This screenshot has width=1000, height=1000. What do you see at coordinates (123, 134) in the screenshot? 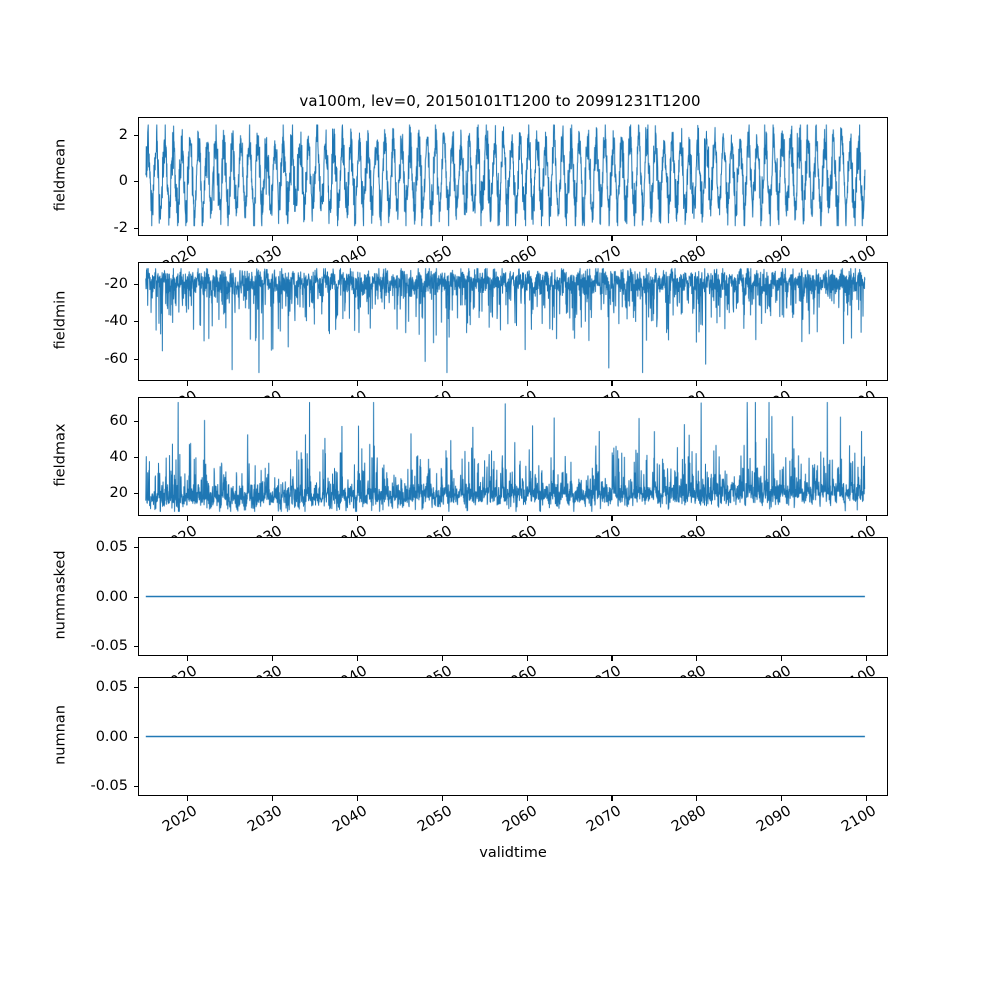
I see `y-tick-label-fieldmean-2: 2` at bounding box center [123, 134].